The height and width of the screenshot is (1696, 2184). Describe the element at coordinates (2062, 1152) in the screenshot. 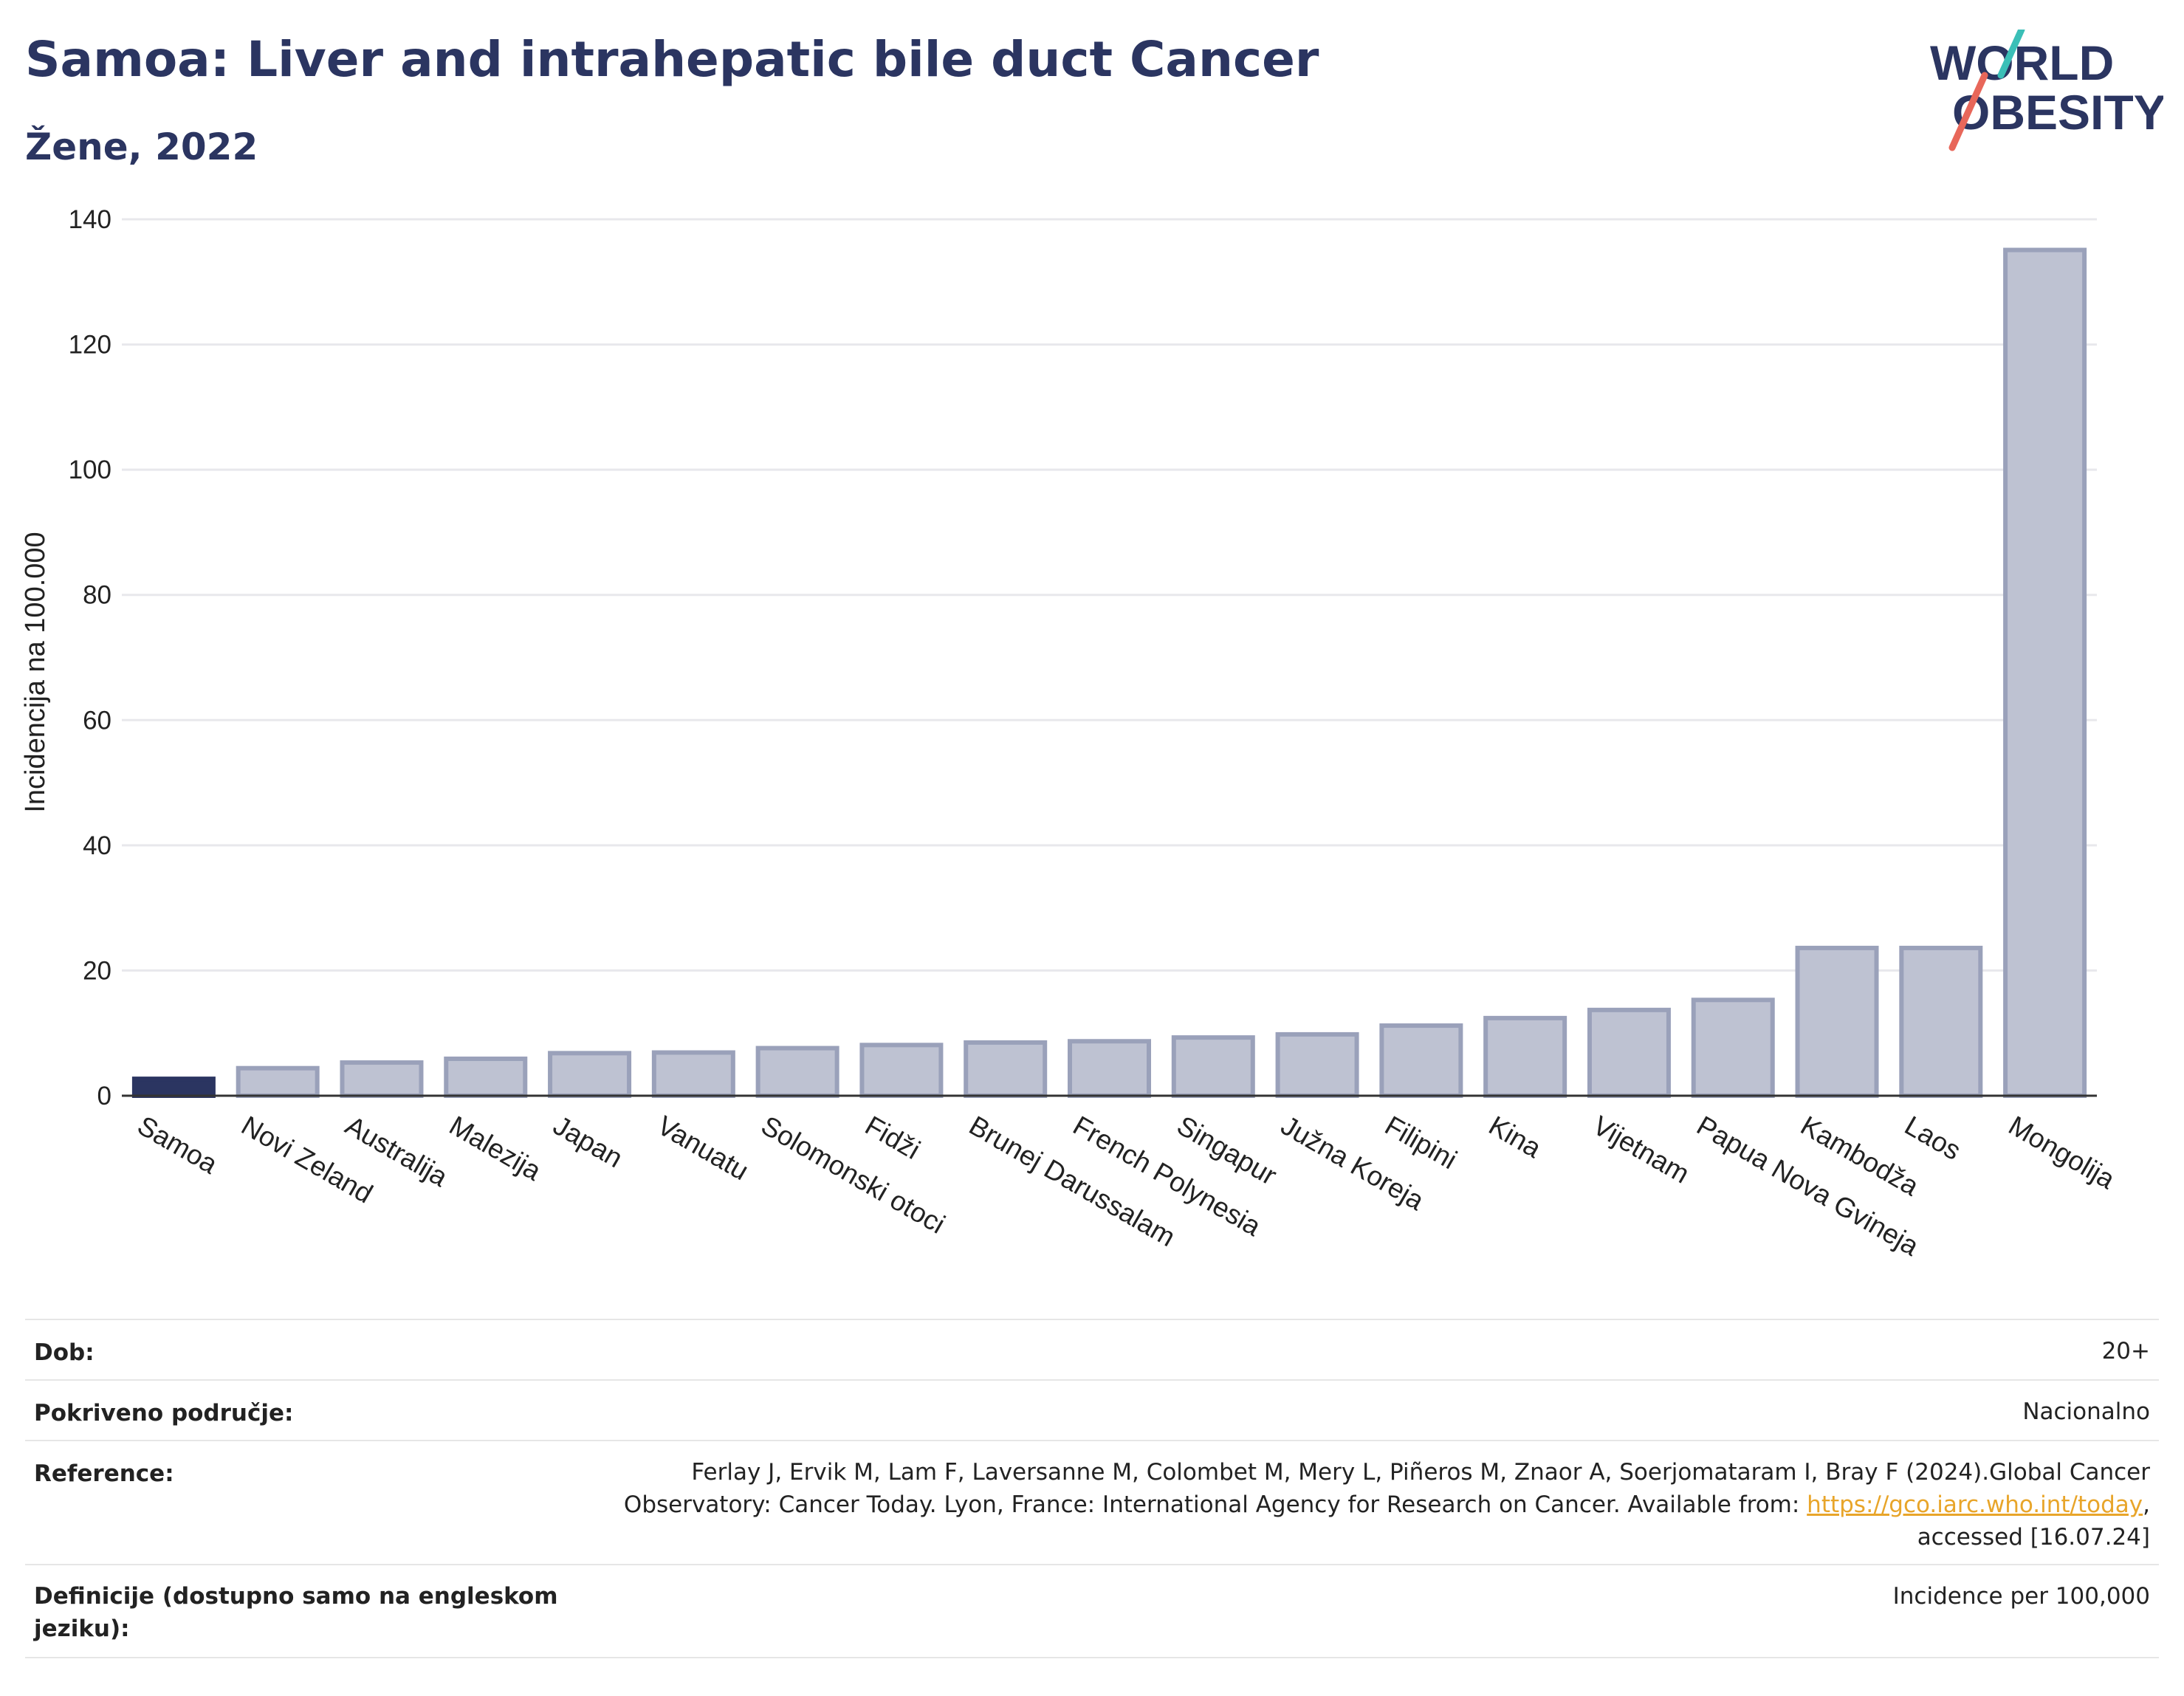

I see `x-tick-label: Mongolija` at that location.